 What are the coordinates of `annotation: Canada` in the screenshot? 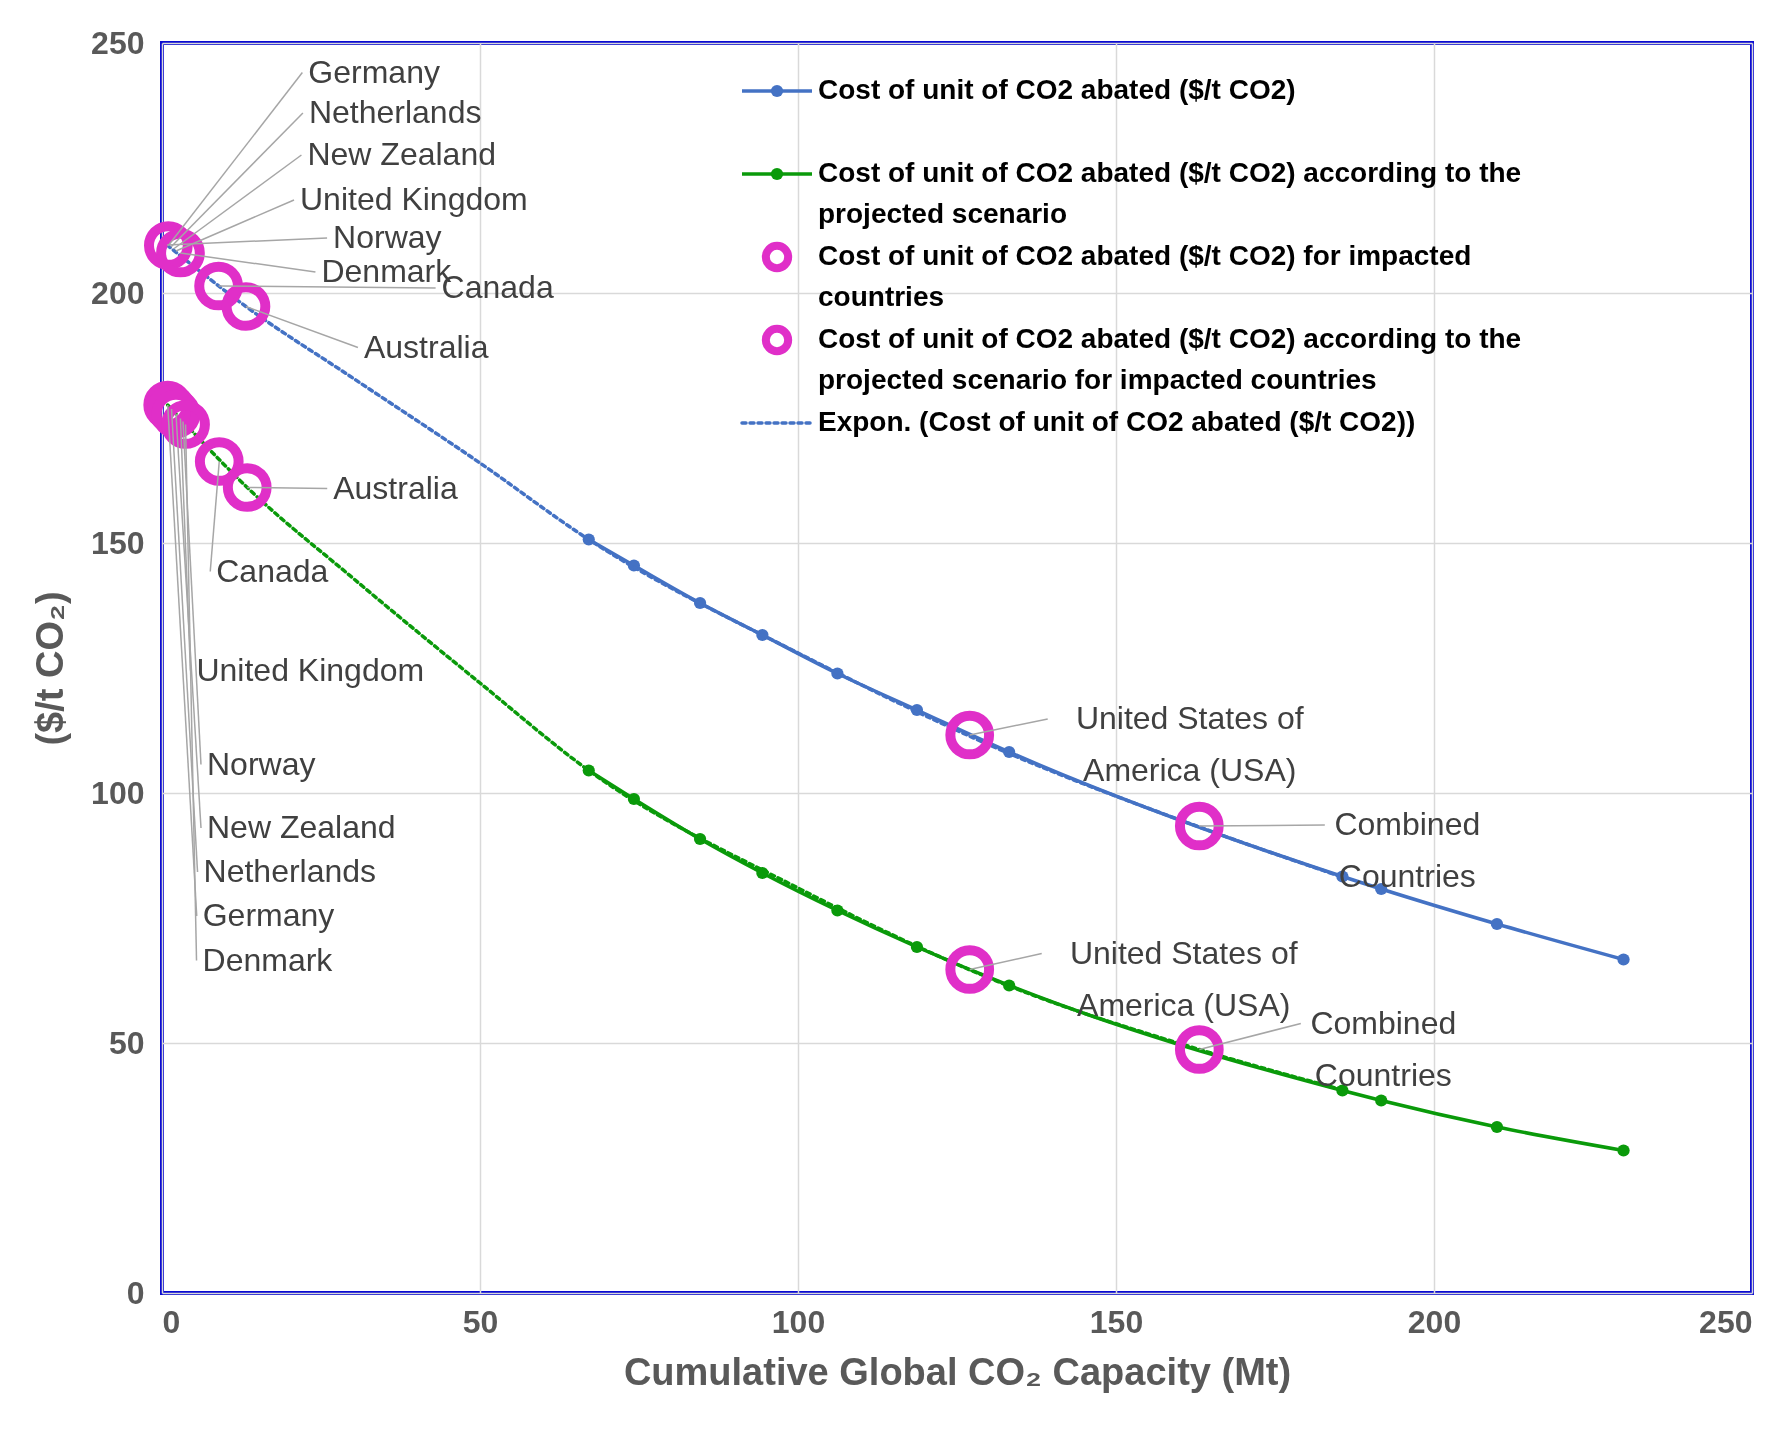 It's located at (272, 570).